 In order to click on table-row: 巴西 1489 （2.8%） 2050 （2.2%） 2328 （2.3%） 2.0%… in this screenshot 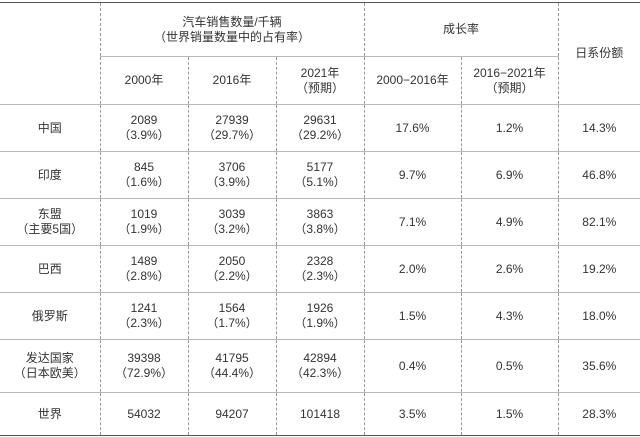, I will do `click(320, 269)`.